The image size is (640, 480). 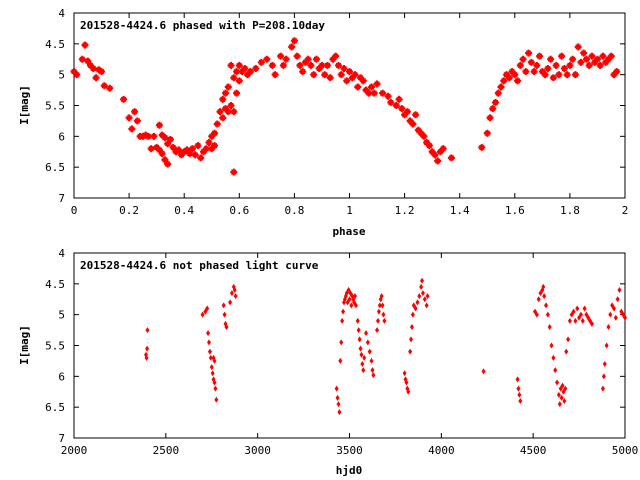 What do you see at coordinates (74, 450) in the screenshot?
I see `unphased-x-tick-label: 2000` at bounding box center [74, 450].